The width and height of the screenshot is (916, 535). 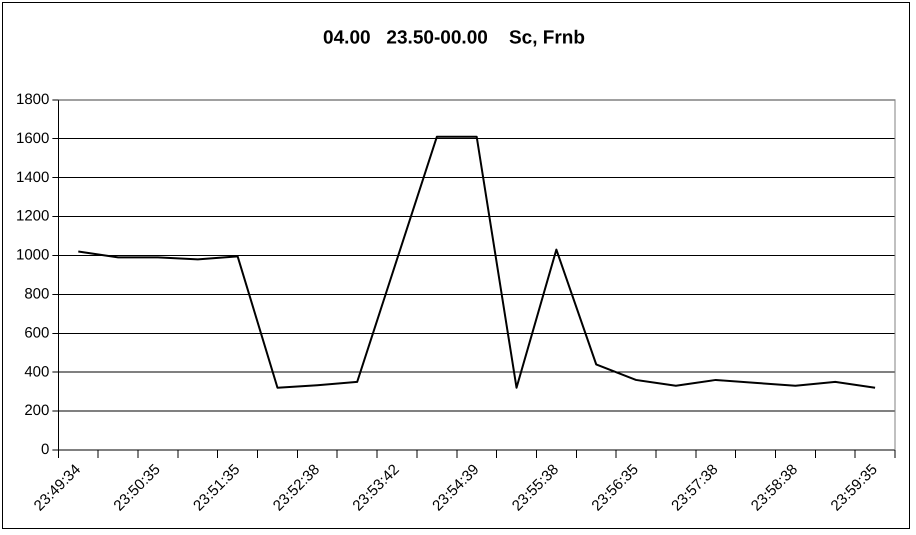 What do you see at coordinates (37, 333) in the screenshot?
I see `y-tick-label: 600` at bounding box center [37, 333].